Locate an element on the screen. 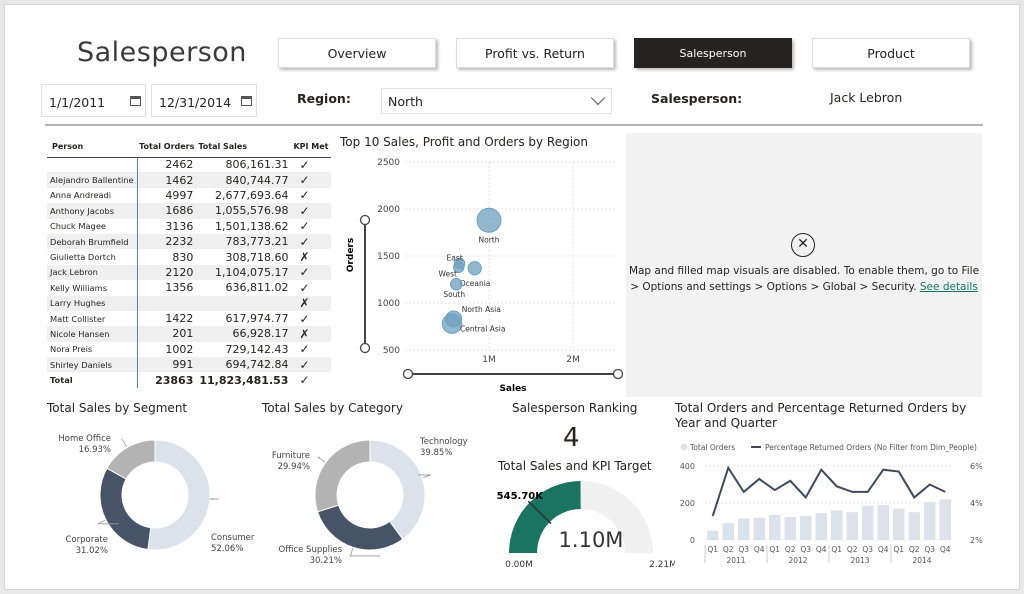  col-header-sales: Total Sales is located at coordinates (244, 147).